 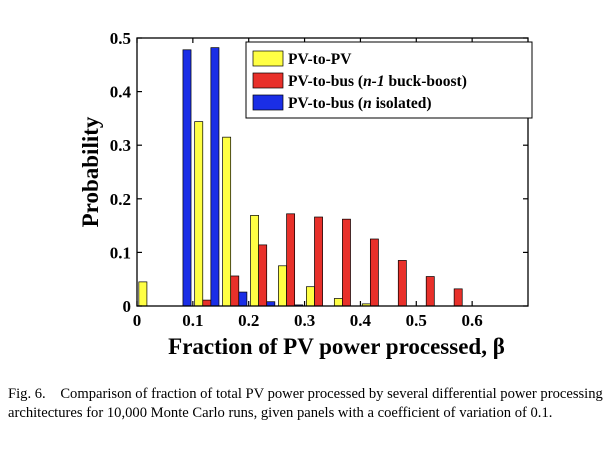 What do you see at coordinates (472, 320) in the screenshot?
I see `x-tick-label: 0.6` at bounding box center [472, 320].